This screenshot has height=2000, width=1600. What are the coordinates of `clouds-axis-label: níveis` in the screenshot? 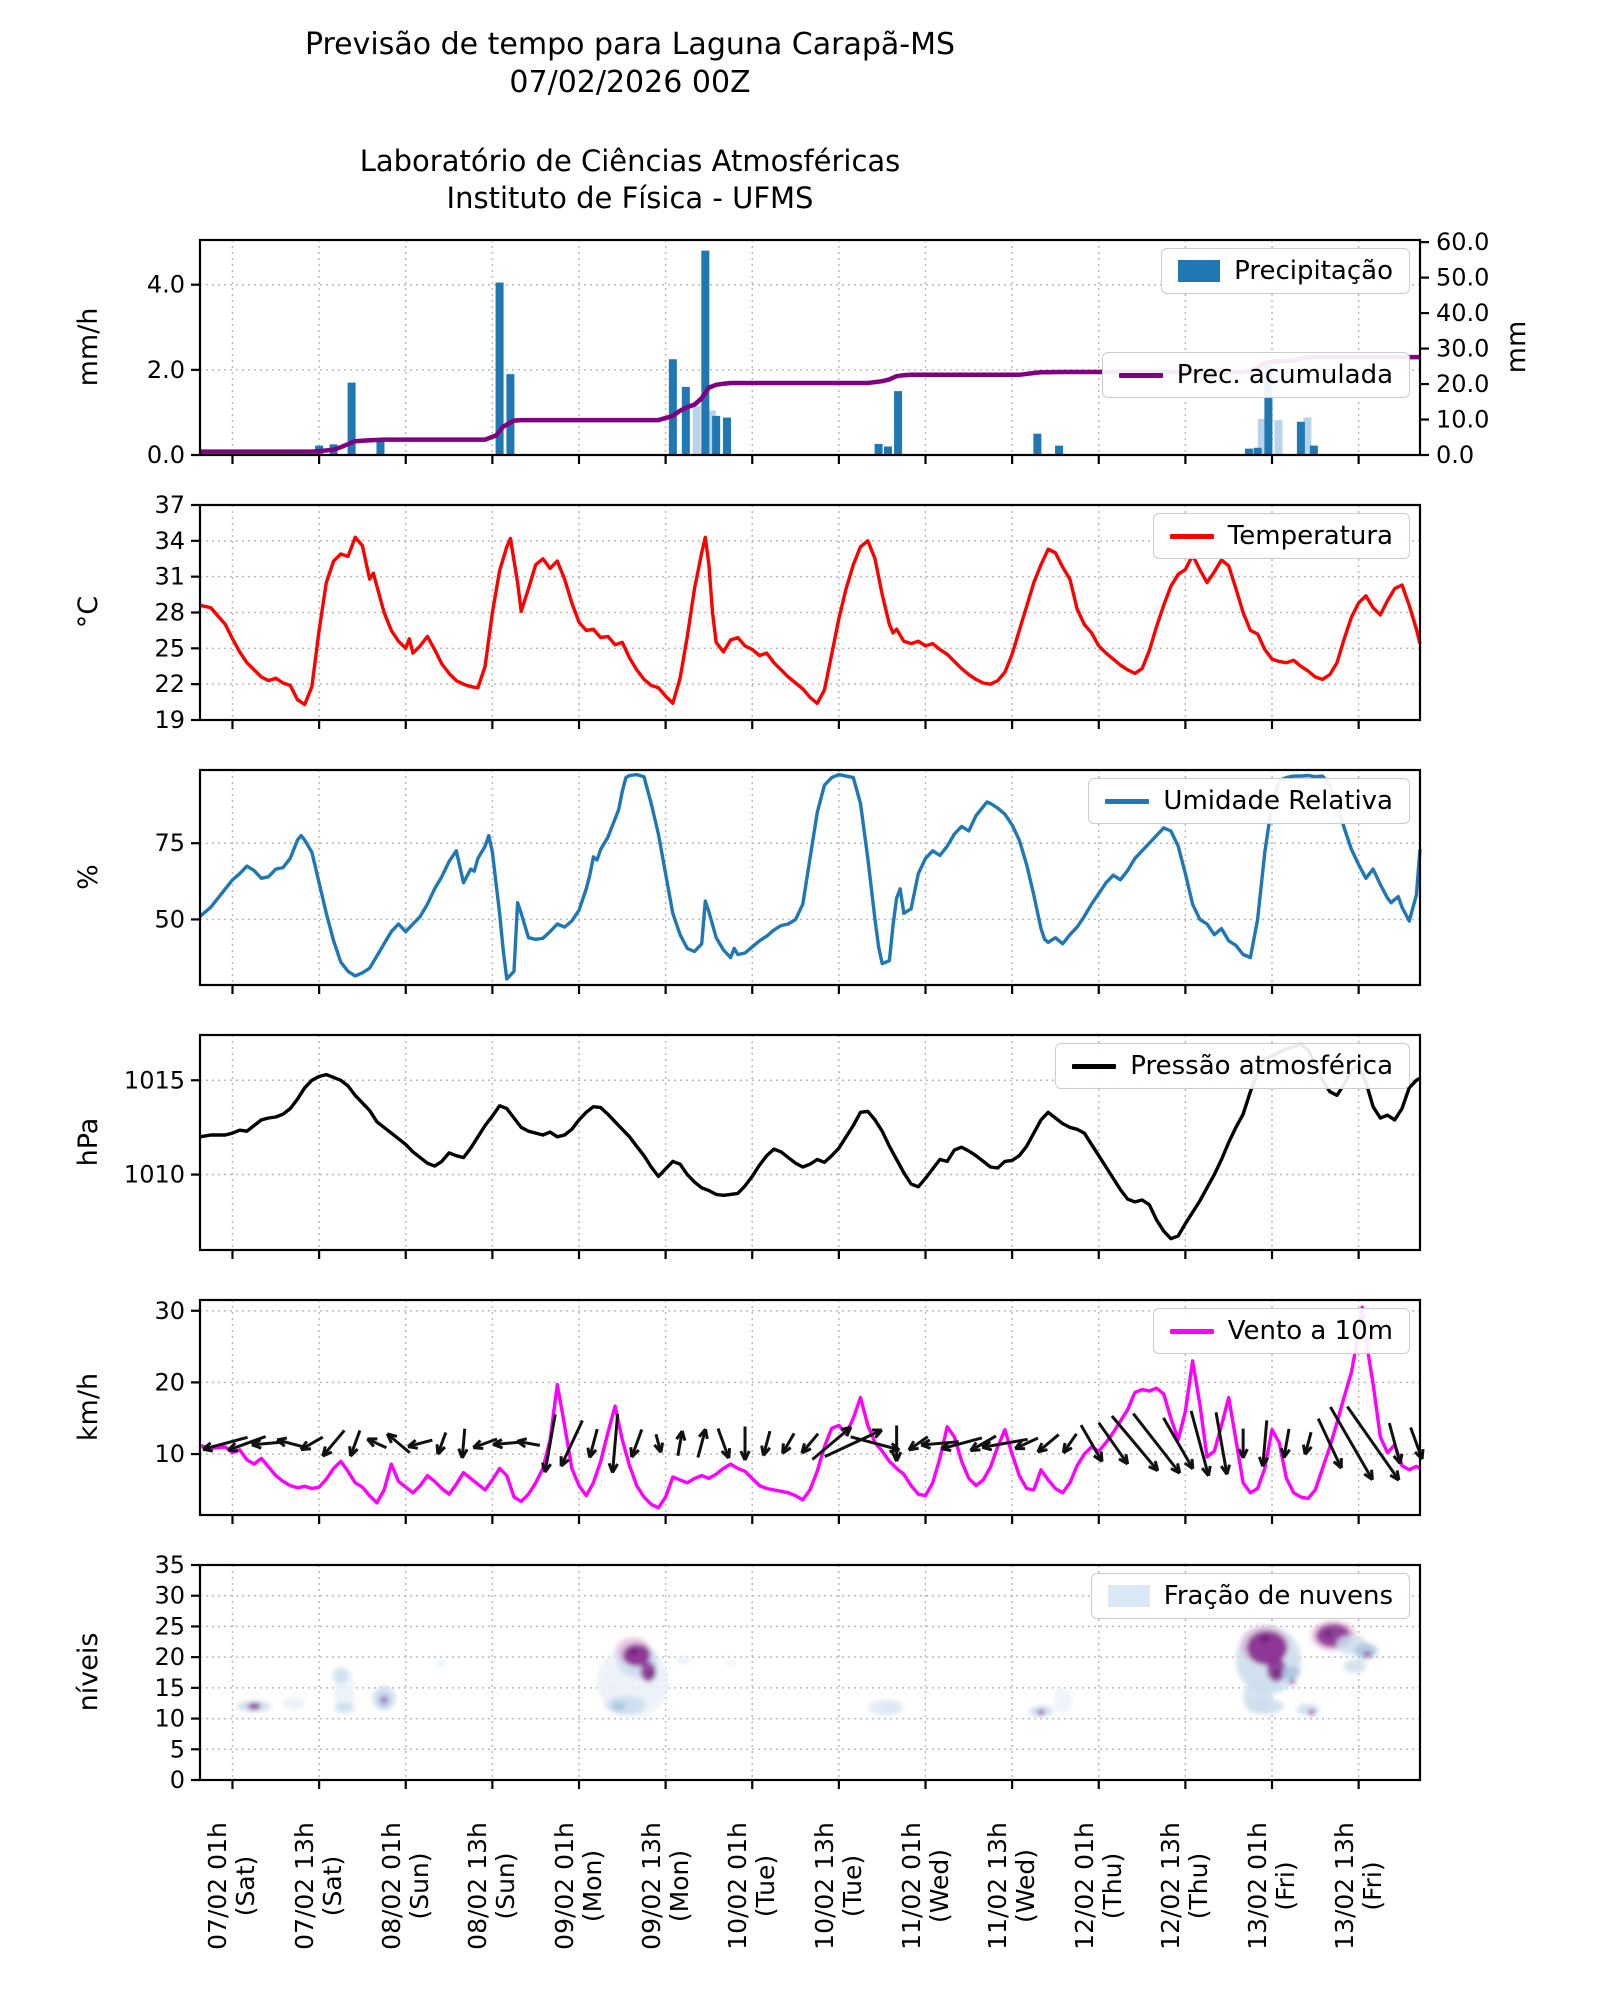 It's located at (88, 1672).